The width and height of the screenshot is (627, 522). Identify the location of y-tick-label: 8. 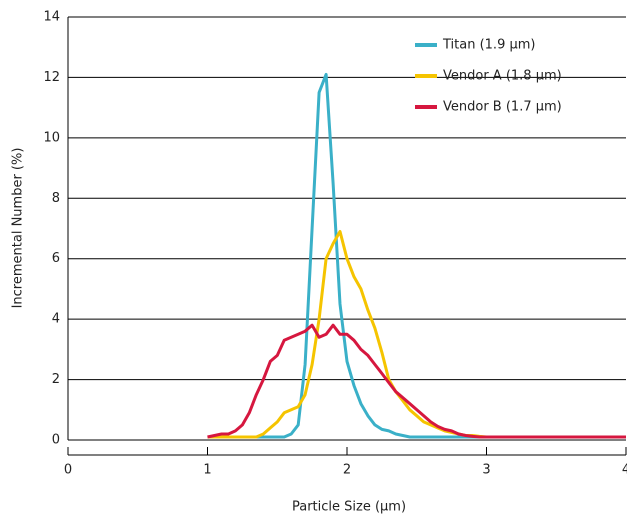
(56, 198).